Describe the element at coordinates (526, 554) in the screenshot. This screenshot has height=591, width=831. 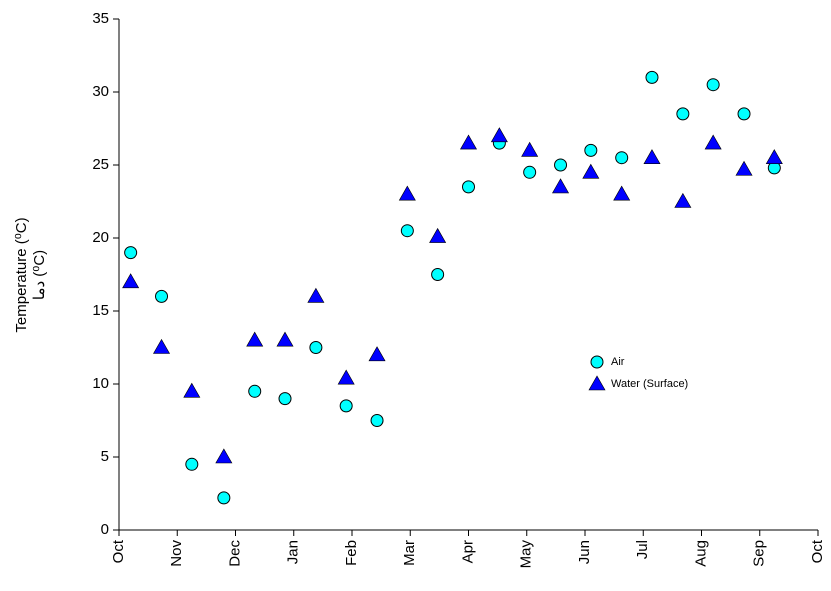
I see `x-tick-label: May` at that location.